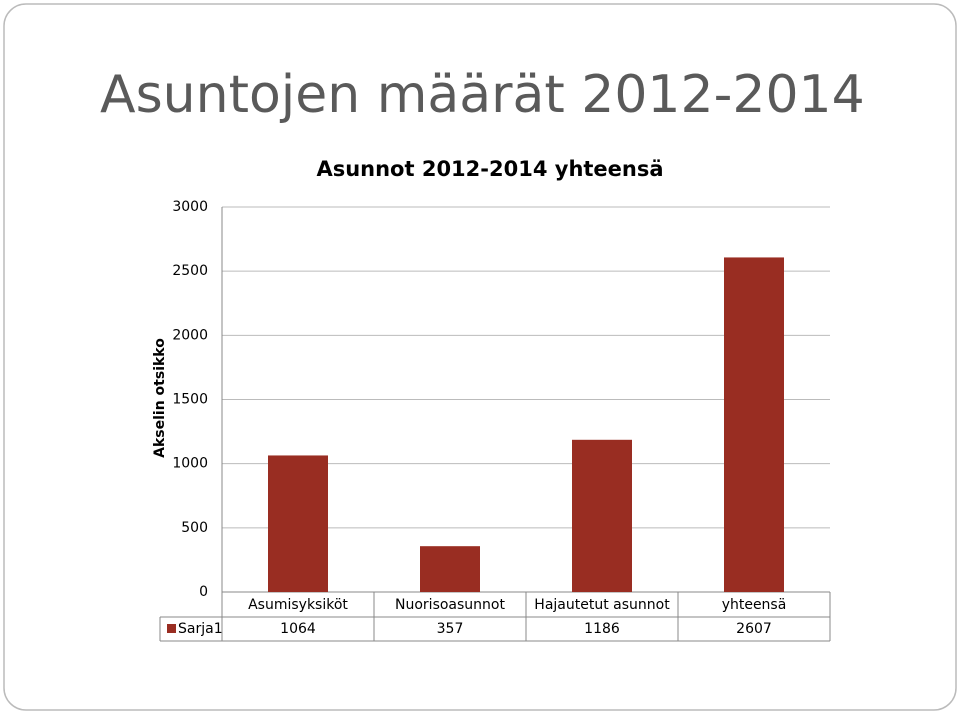  I want to click on x-tick-label: Nuorisoasunnot, so click(450, 605).